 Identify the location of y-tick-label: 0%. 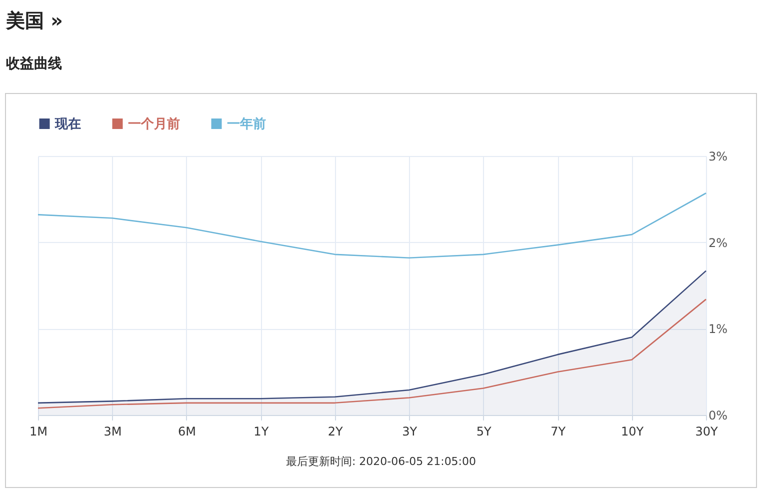
(718, 415).